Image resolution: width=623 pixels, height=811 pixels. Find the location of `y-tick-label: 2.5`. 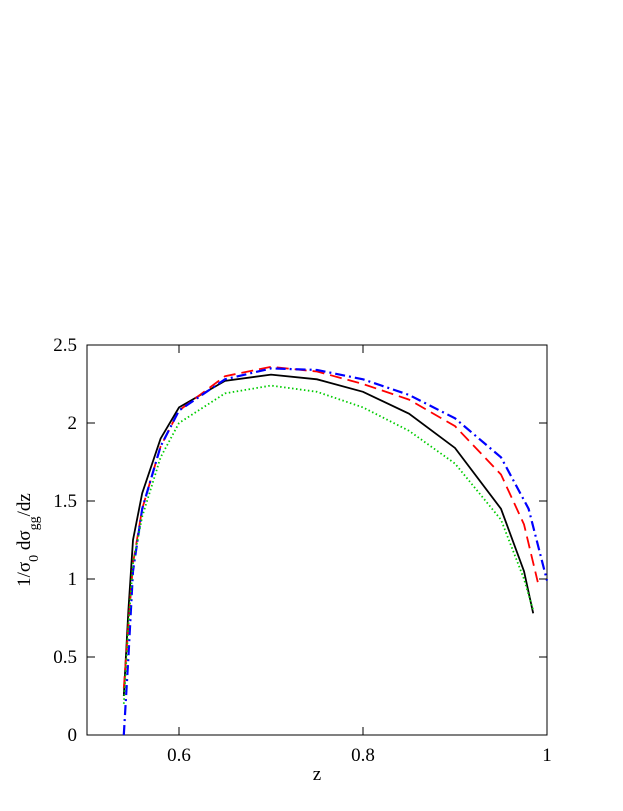

y-tick-label: 2.5 is located at coordinates (65, 345).